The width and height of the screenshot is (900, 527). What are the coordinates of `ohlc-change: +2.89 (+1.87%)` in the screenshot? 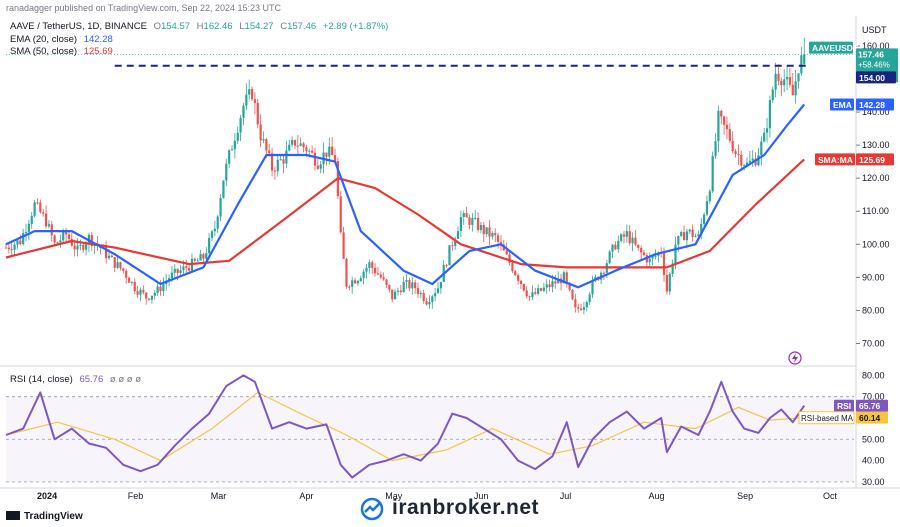 It's located at (355, 26).